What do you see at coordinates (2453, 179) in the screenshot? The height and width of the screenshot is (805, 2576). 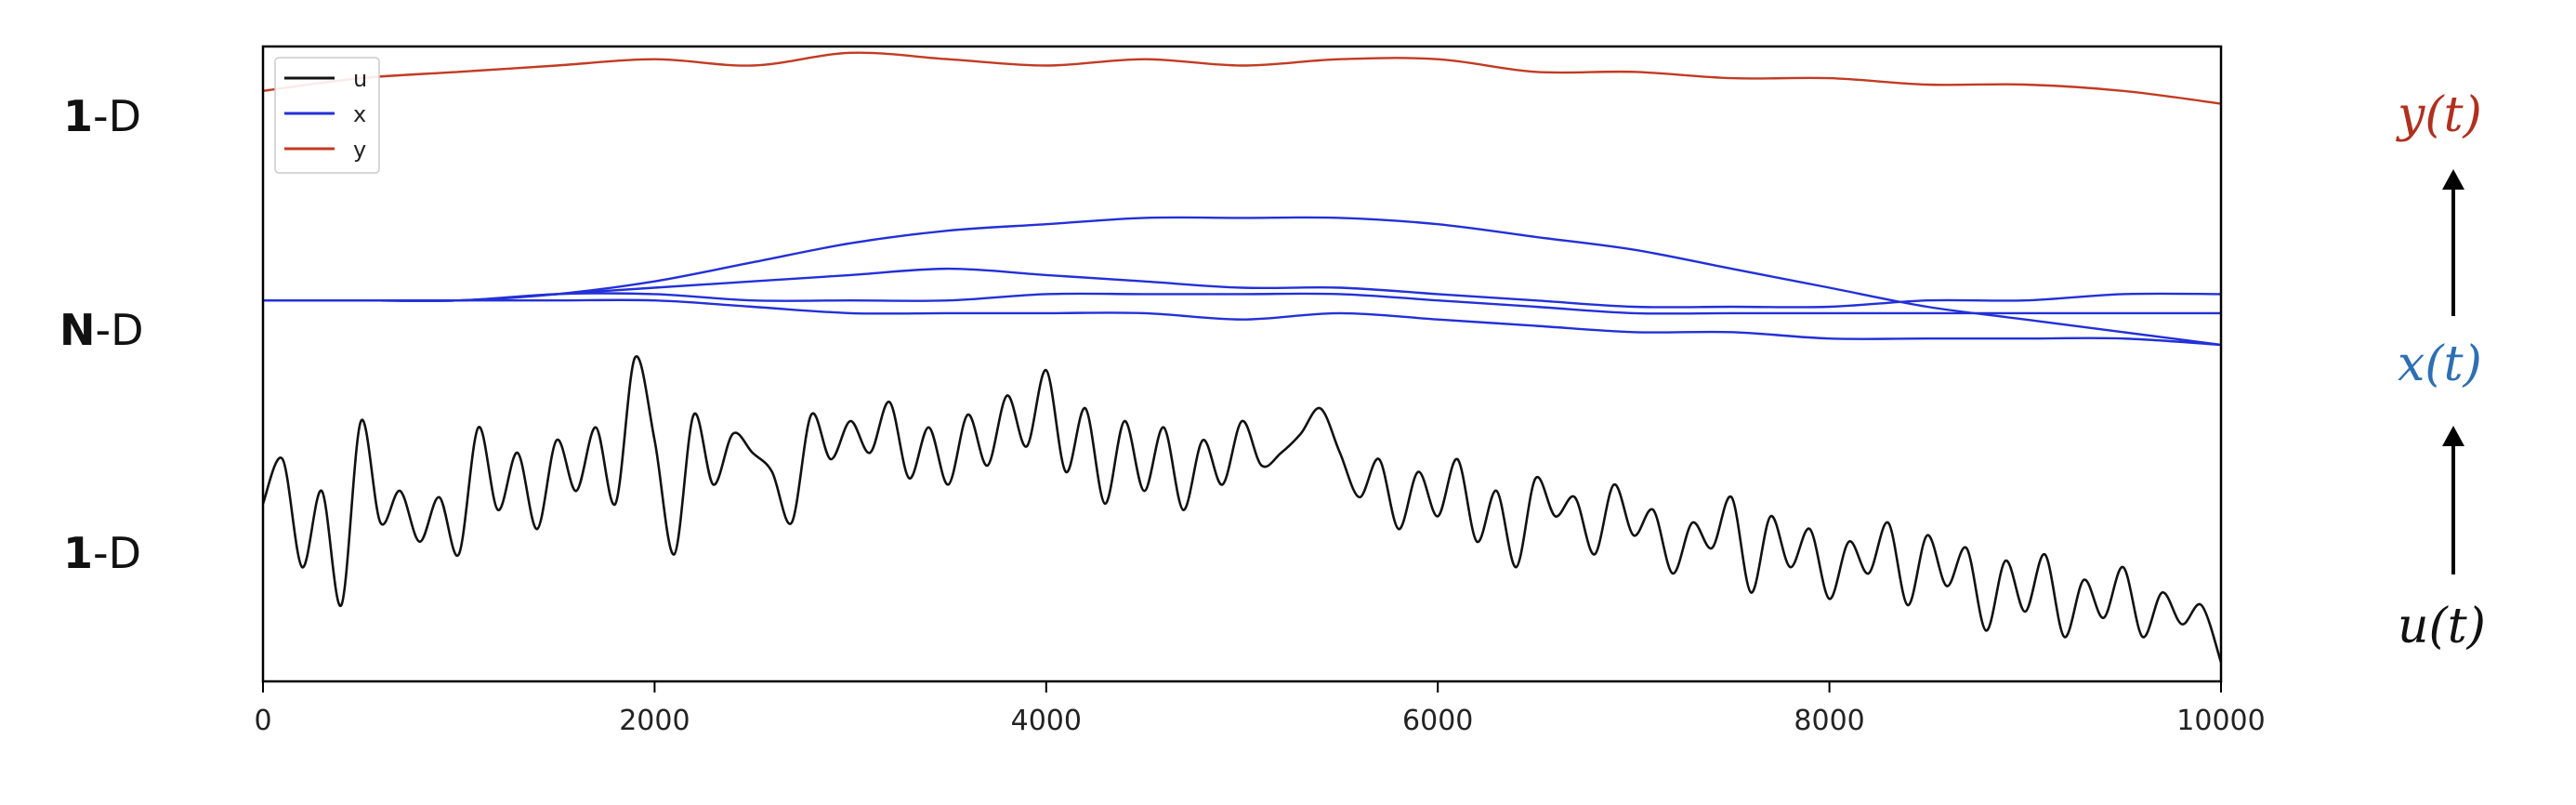 I see `arrow-head-x-to-y` at bounding box center [2453, 179].